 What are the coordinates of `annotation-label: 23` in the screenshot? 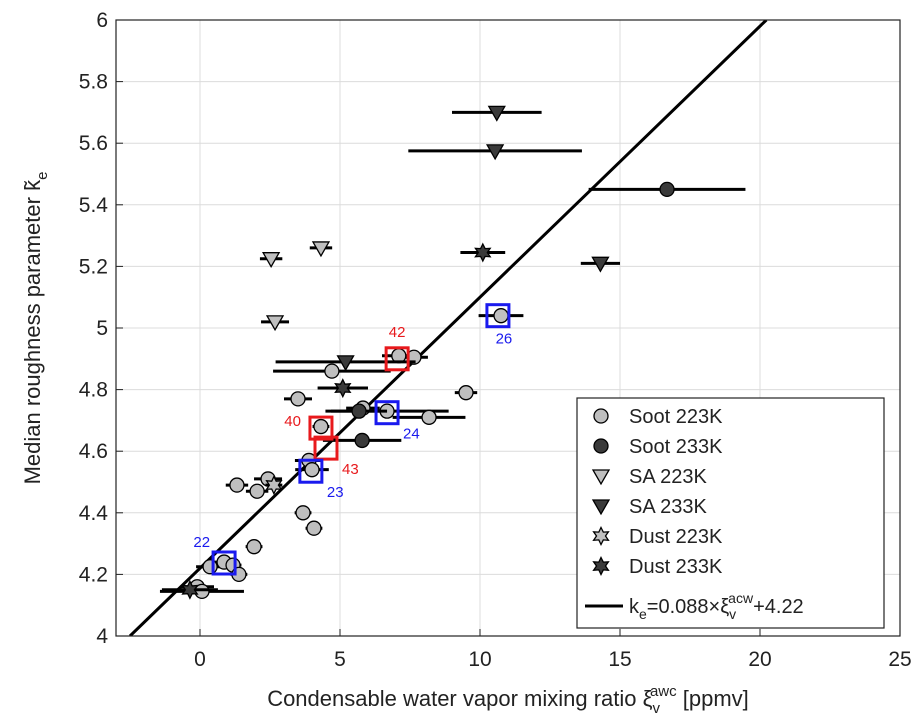 It's located at (335, 492).